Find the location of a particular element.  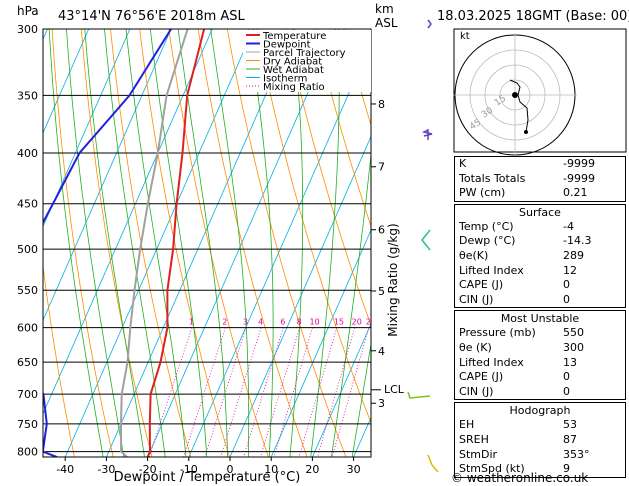

most-unstable-title: Most Unstable is located at coordinates (540, 319).